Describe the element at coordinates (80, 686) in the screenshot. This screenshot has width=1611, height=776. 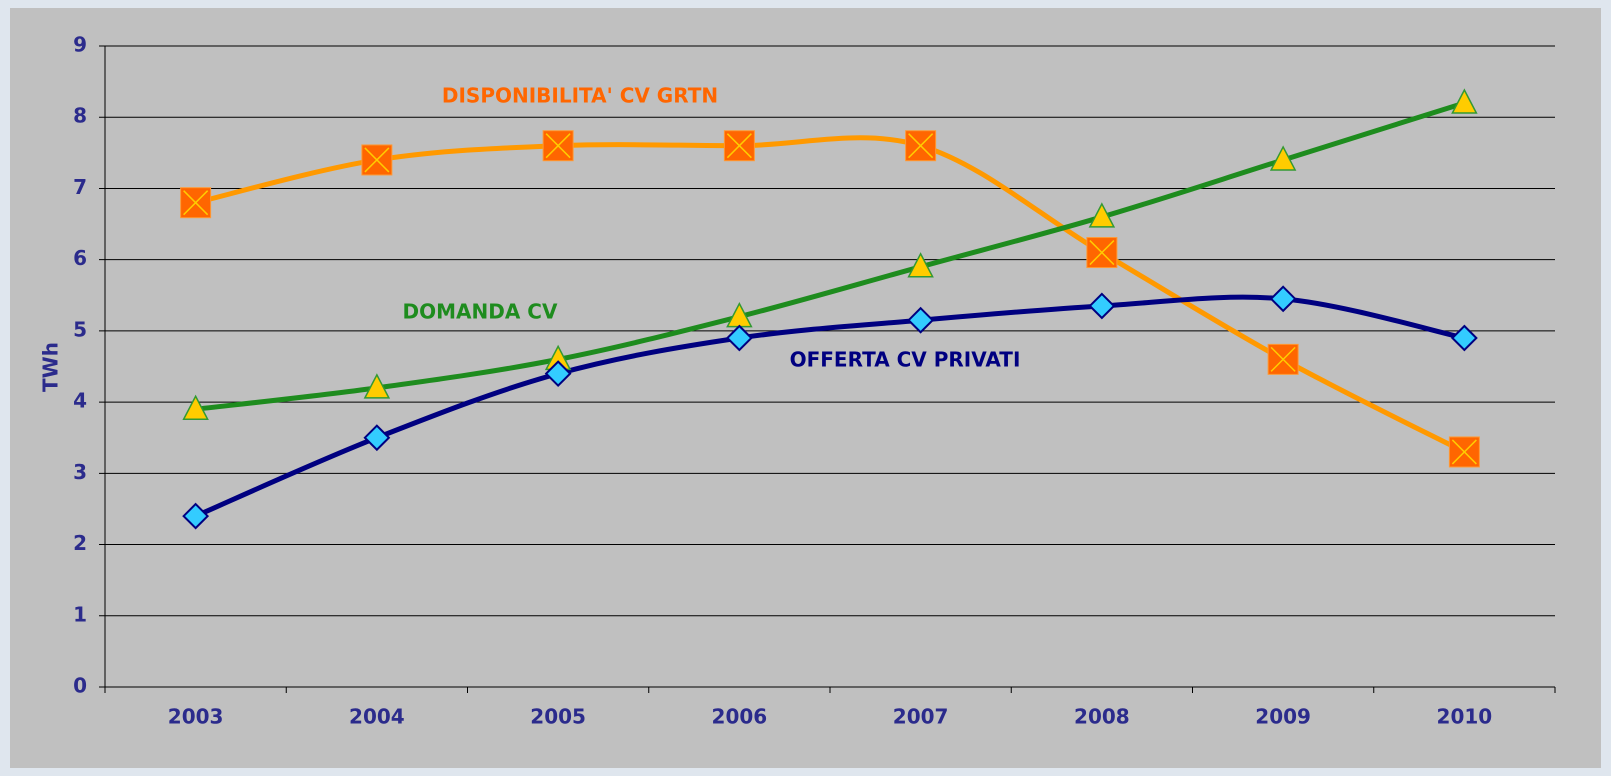
I see `y-tick-label: 0` at that location.